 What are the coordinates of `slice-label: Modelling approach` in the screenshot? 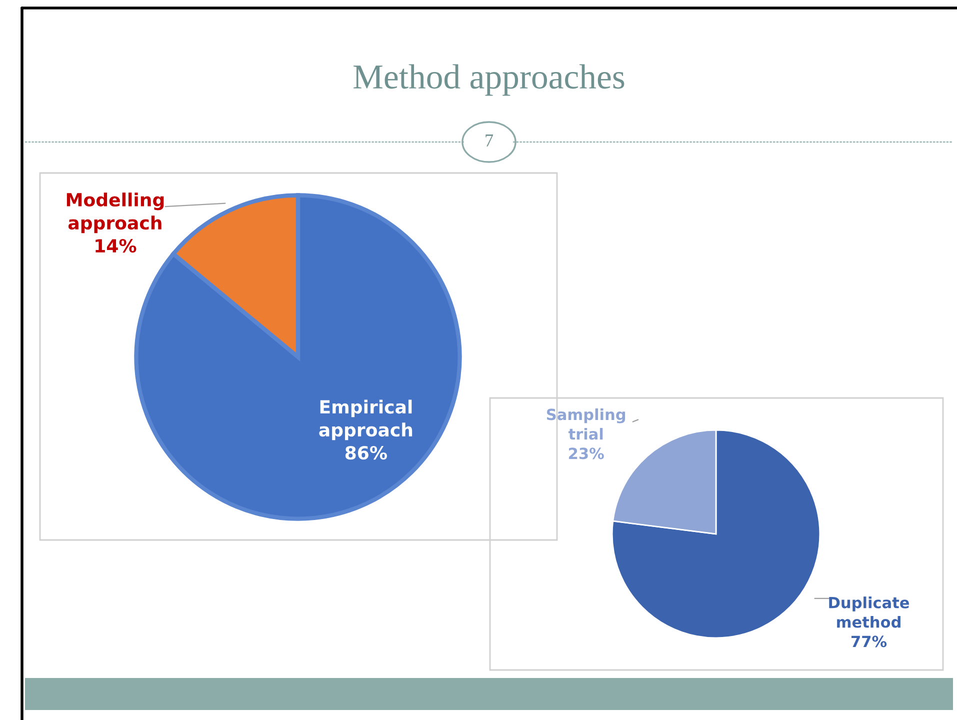 It's located at (115, 213).